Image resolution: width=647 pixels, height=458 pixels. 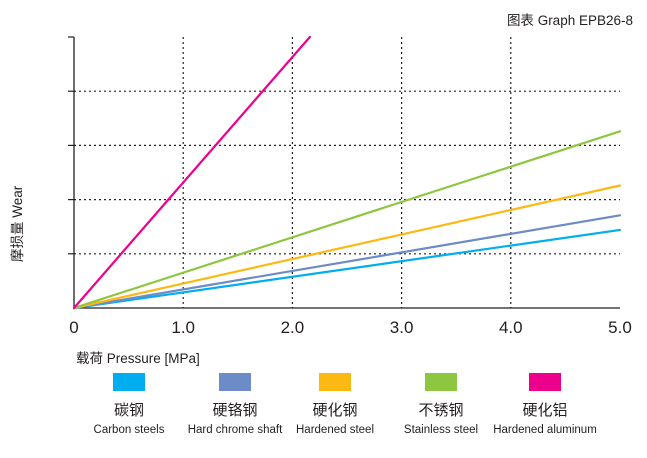 I want to click on x-tick-label: 4.0, so click(x=511, y=327).